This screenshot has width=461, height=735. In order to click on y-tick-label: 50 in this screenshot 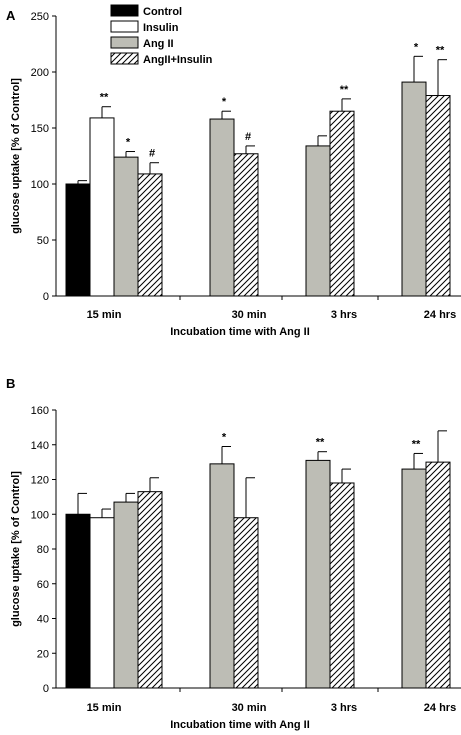, I will do `click(43, 241)`.